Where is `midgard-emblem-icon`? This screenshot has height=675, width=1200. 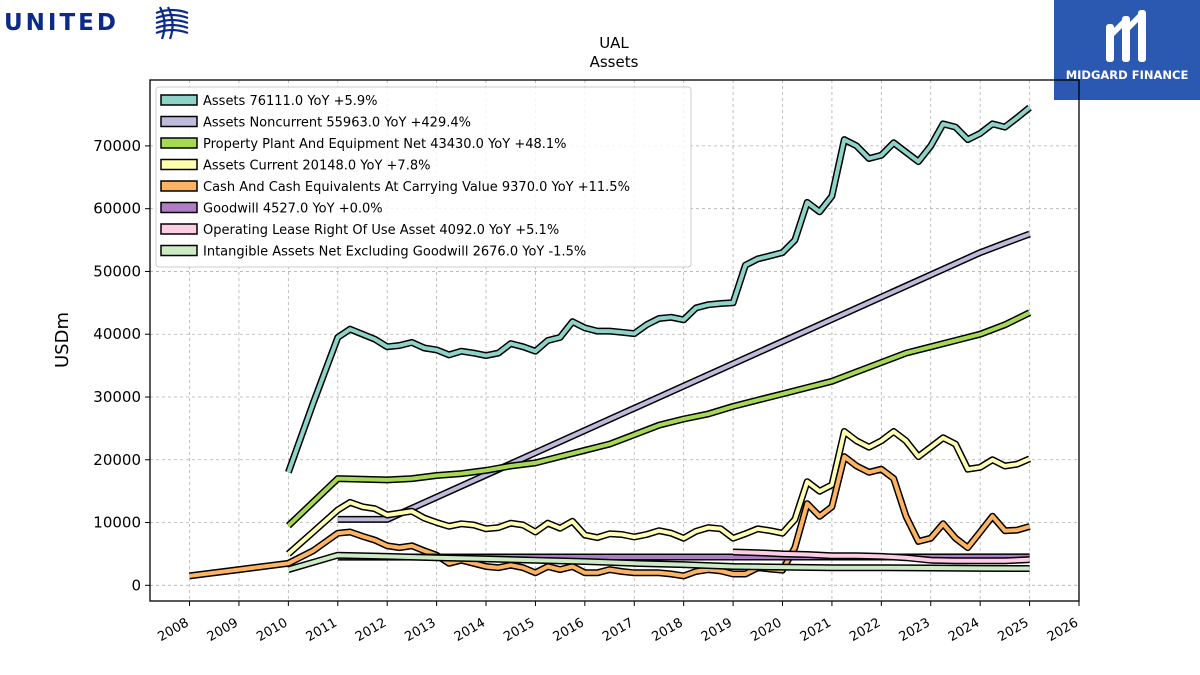 midgard-emblem-icon is located at coordinates (1126, 36).